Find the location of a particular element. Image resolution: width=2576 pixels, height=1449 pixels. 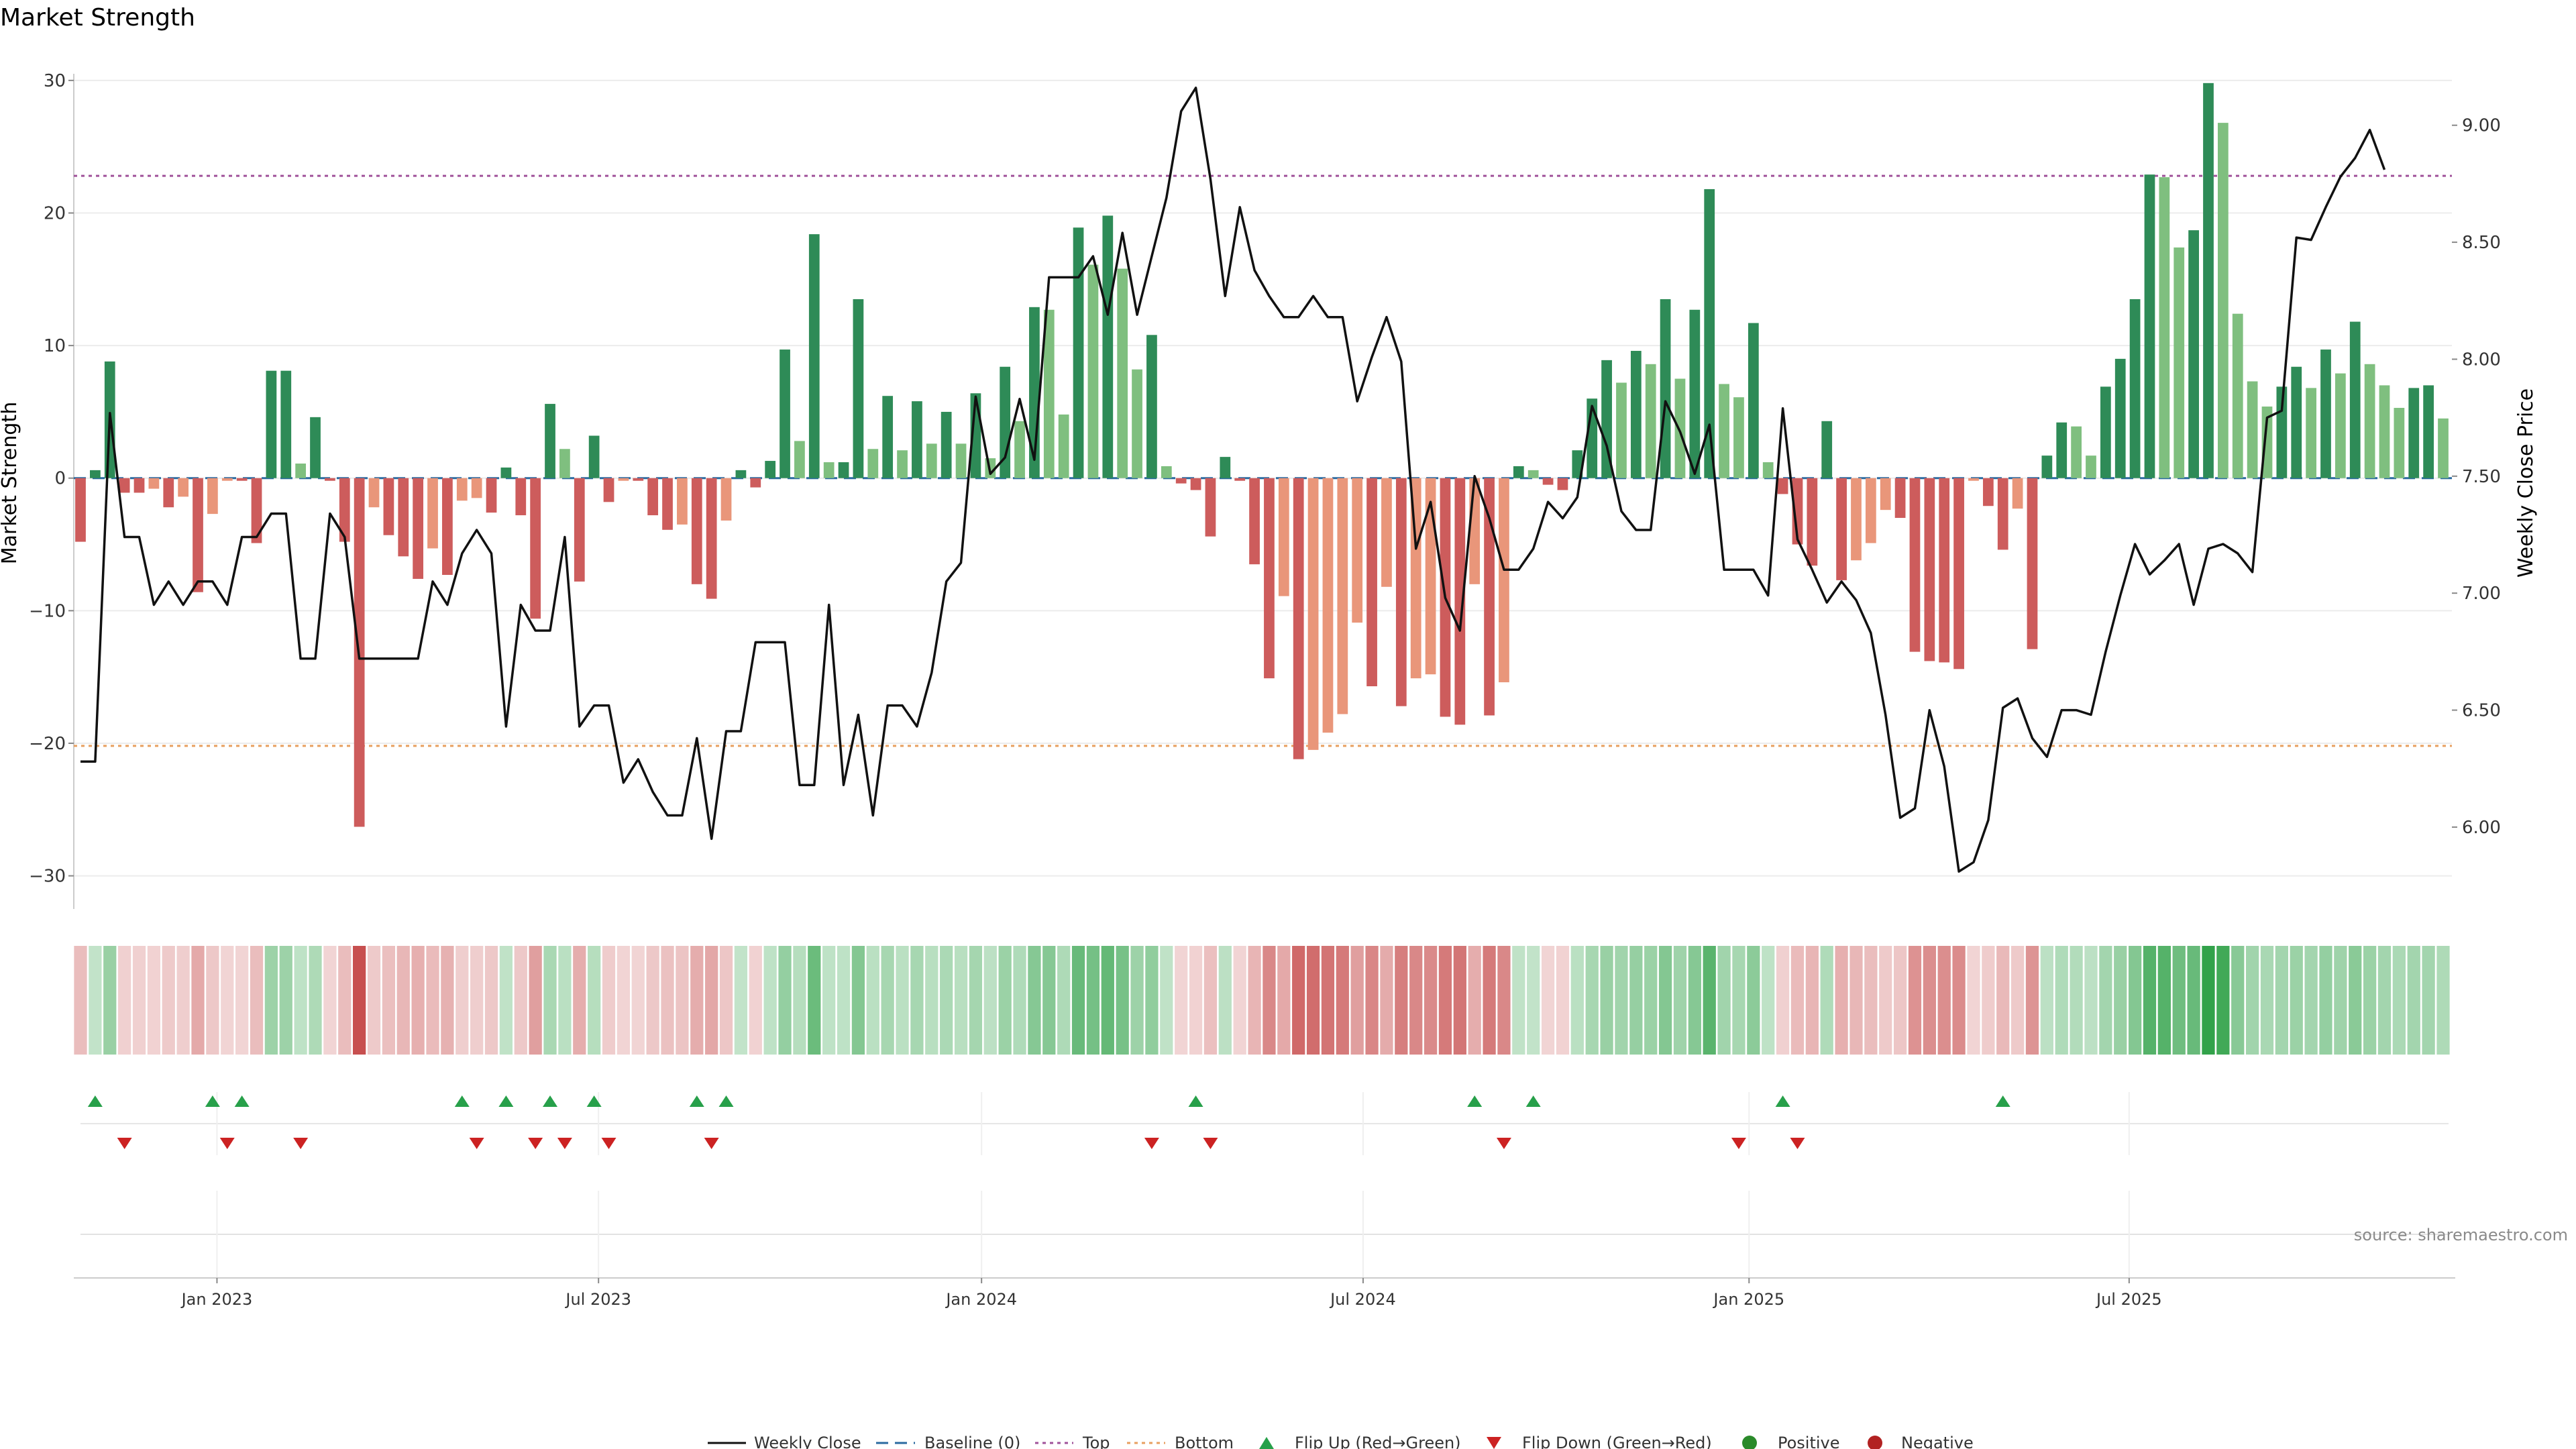

y-tick-label: −20 is located at coordinates (47, 744).